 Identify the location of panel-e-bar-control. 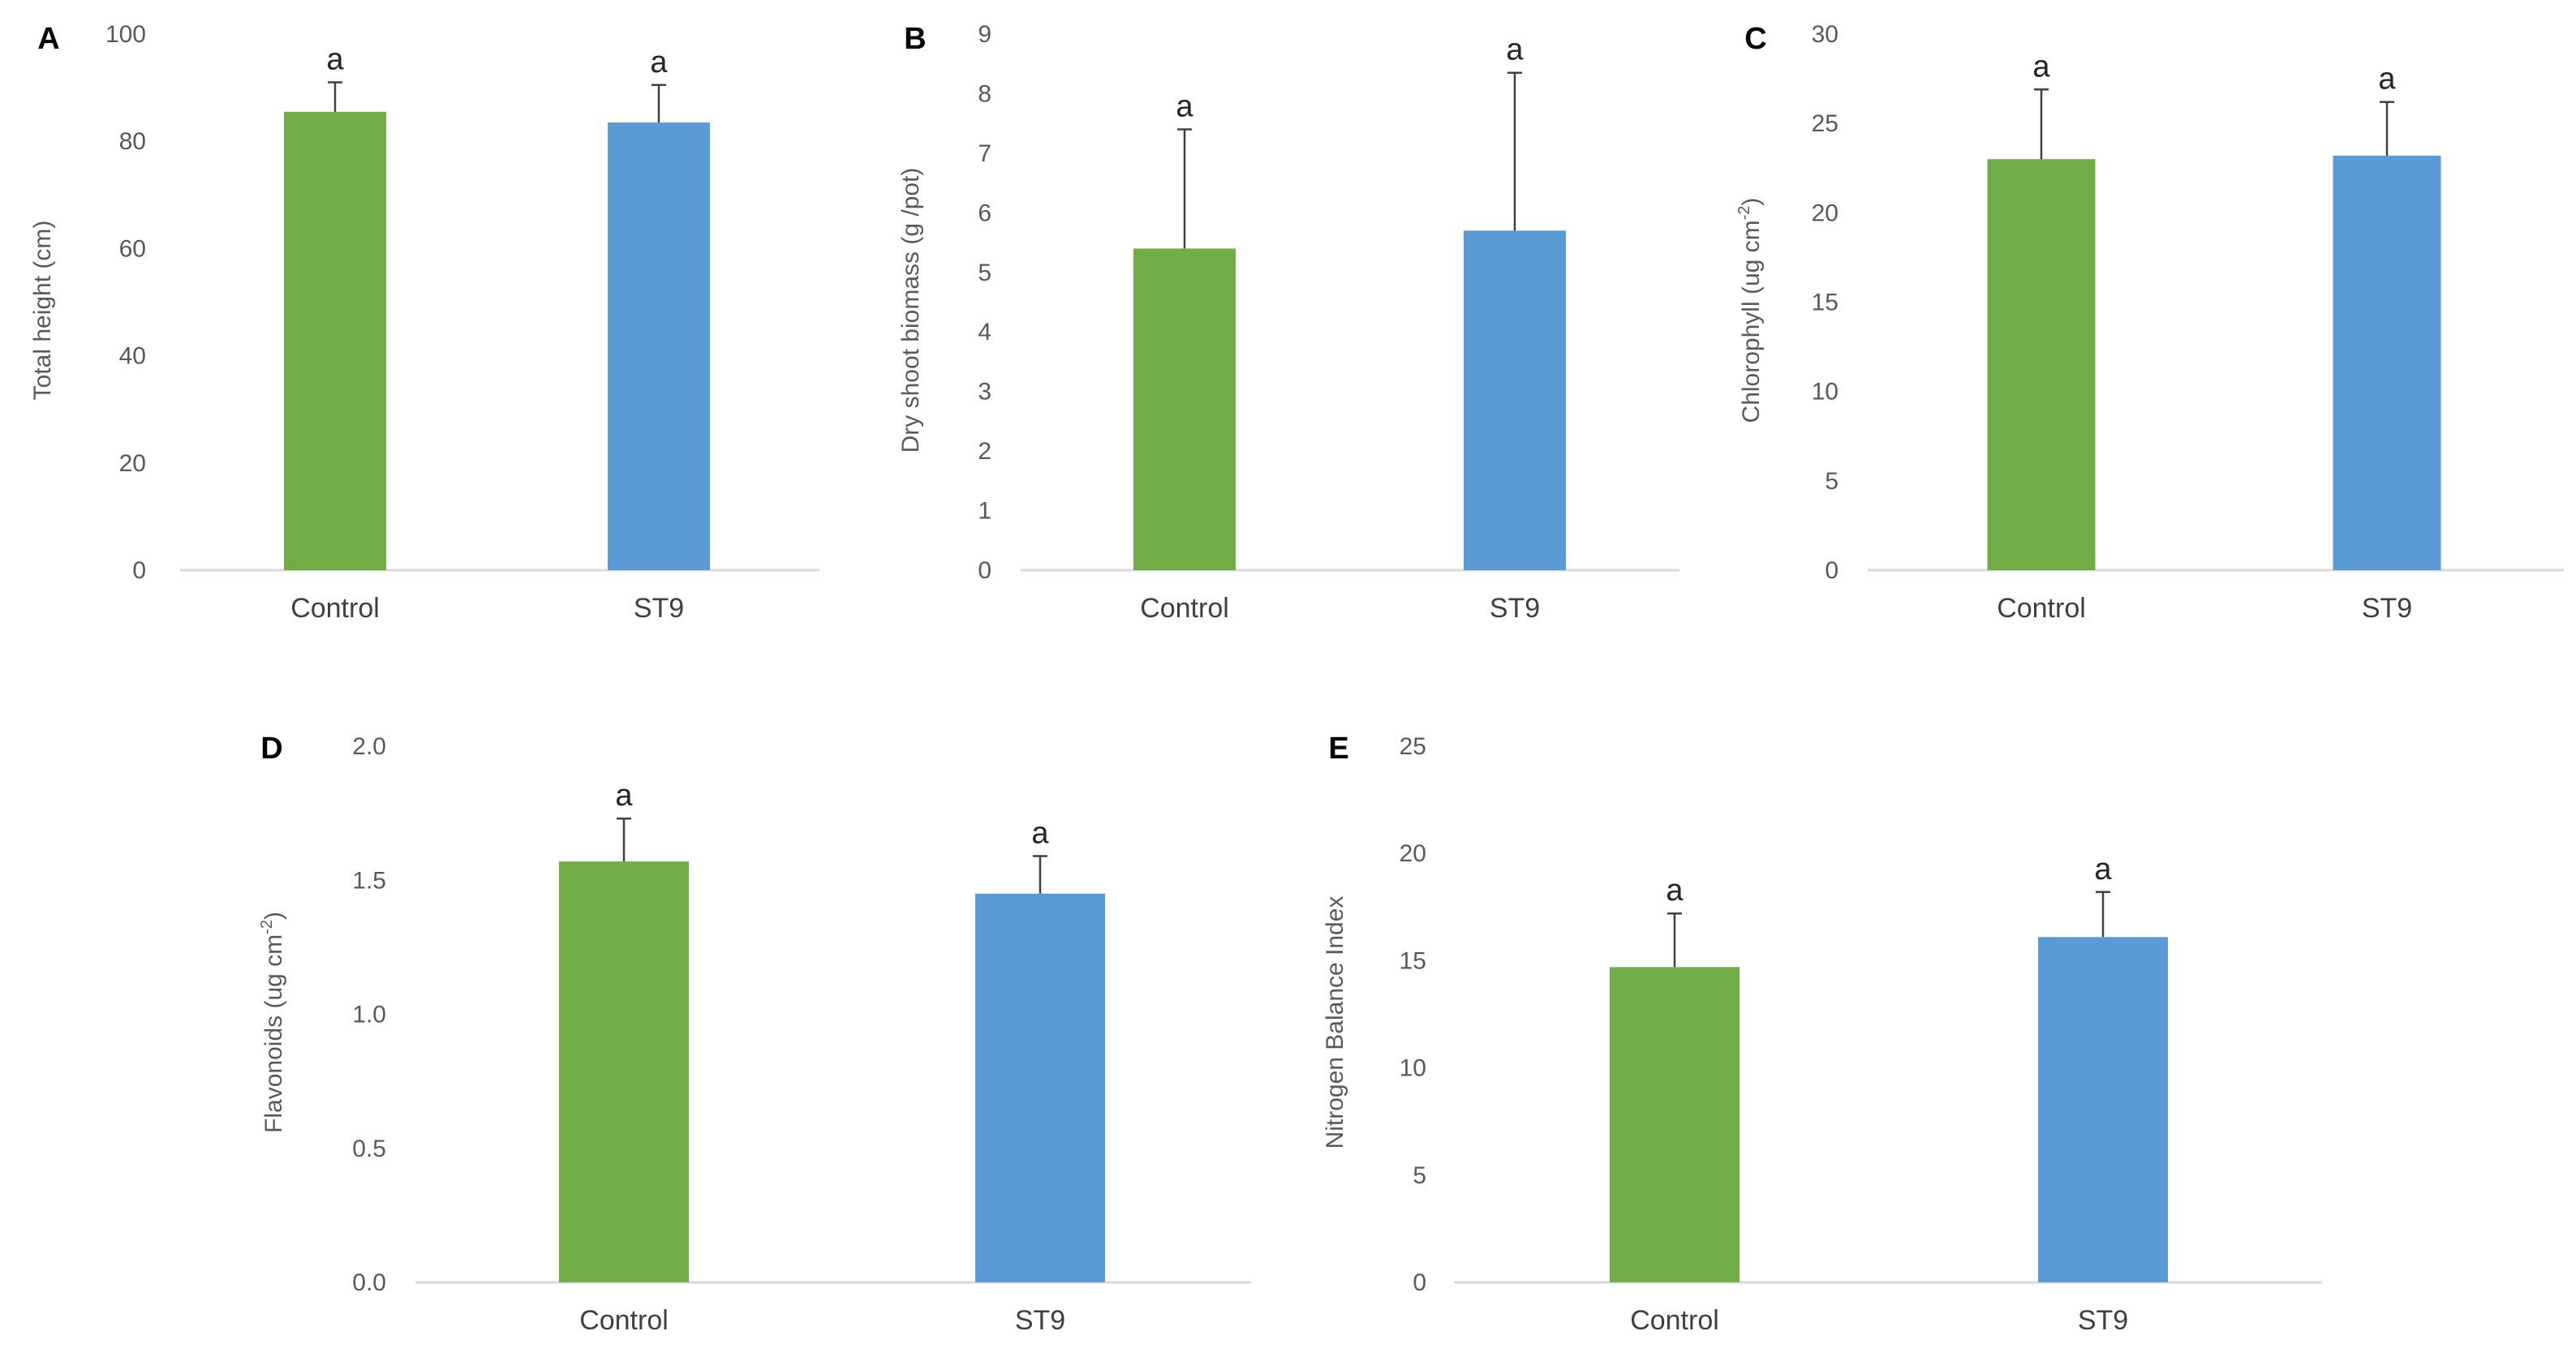
(1675, 1124).